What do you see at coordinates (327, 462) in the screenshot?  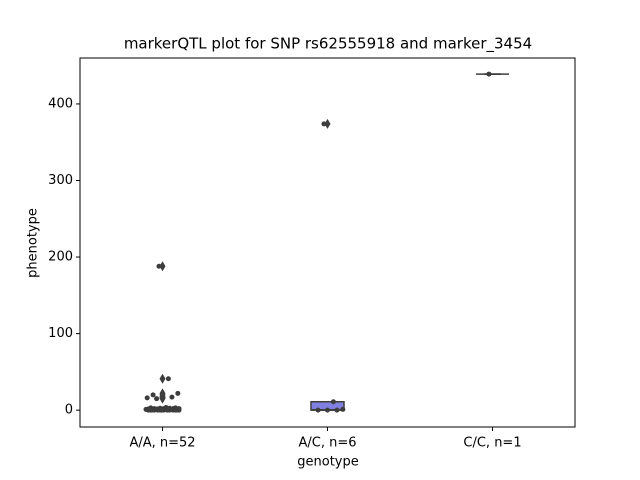 I see `x-axis-label: genotype` at bounding box center [327, 462].